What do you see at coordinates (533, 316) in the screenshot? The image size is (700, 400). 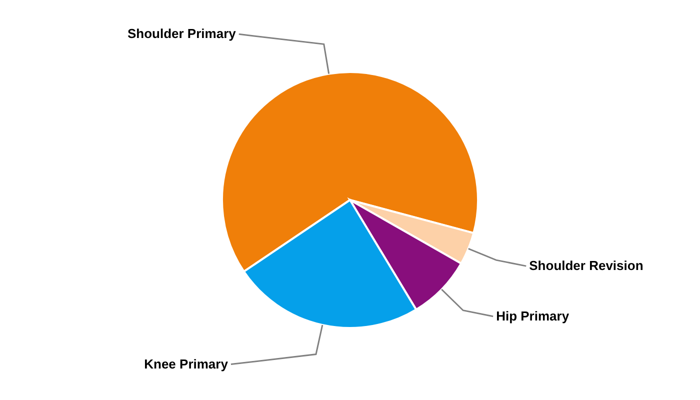 I see `slice-label: Hip Primary` at bounding box center [533, 316].